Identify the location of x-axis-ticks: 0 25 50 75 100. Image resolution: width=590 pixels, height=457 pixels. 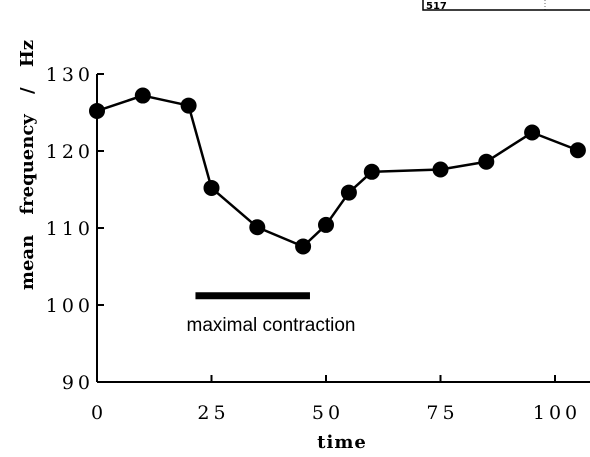
(336, 399).